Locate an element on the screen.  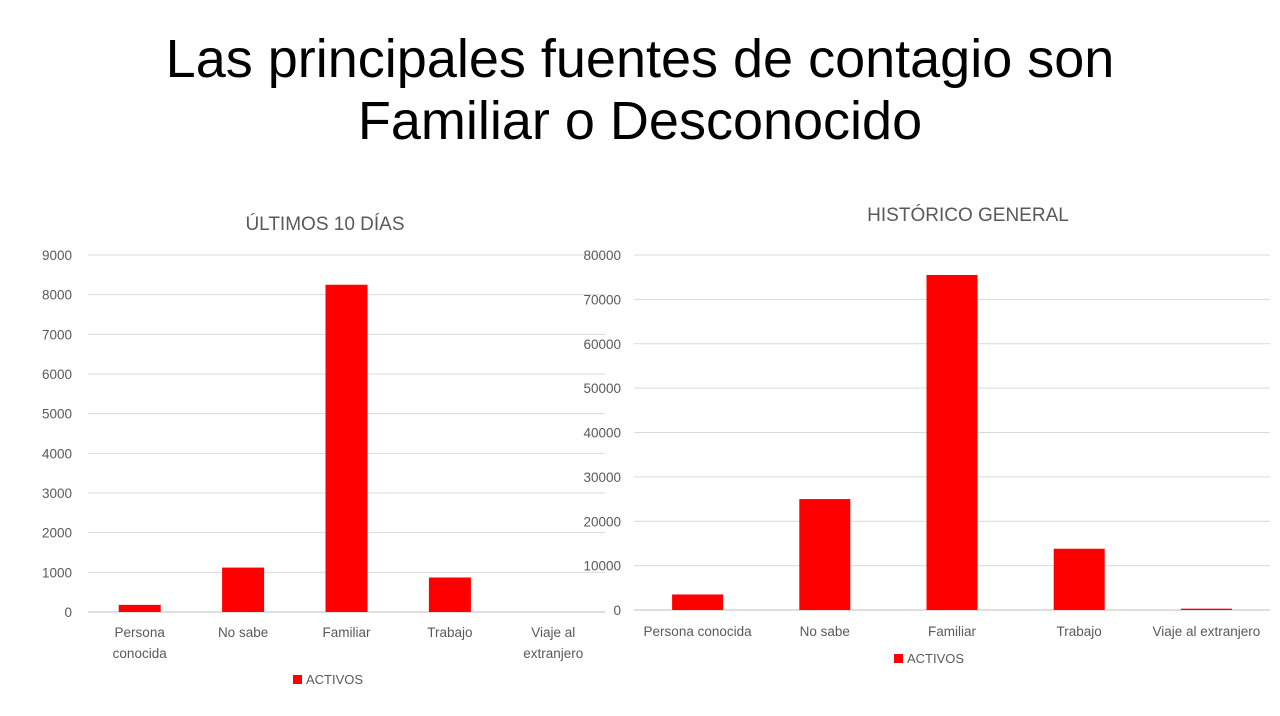
right-y-tick-label: 0 is located at coordinates (617, 610).